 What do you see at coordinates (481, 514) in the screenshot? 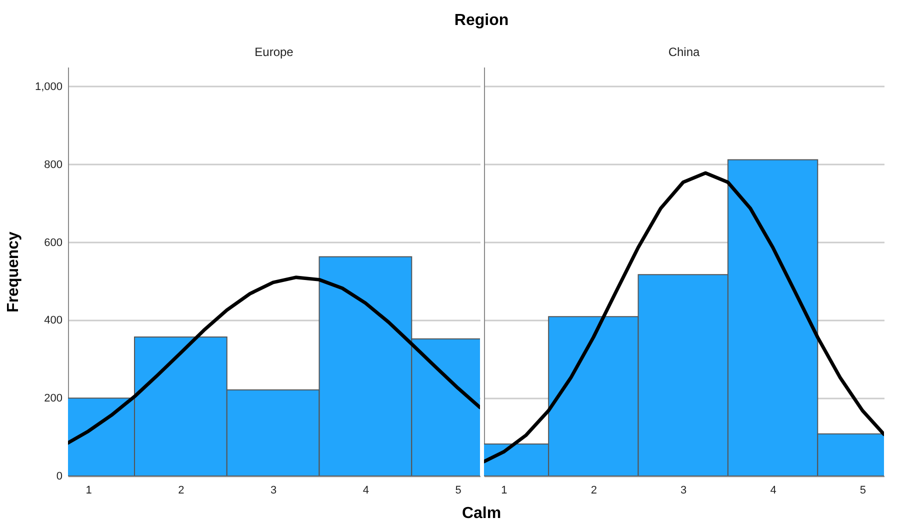
I see `x-axis-title: Calm` at bounding box center [481, 514].